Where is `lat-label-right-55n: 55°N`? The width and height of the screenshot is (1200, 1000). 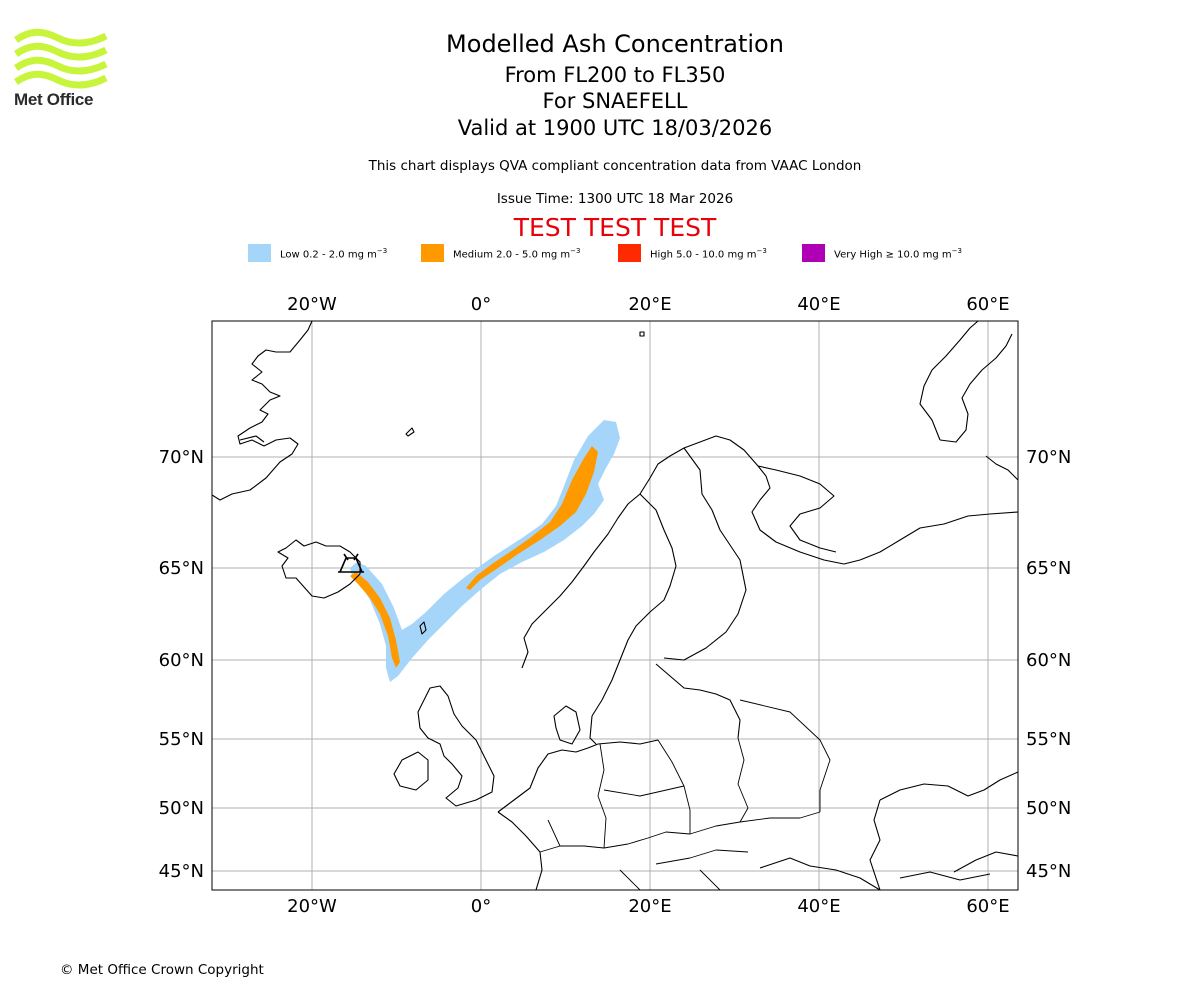 lat-label-right-55n: 55°N is located at coordinates (1048, 739).